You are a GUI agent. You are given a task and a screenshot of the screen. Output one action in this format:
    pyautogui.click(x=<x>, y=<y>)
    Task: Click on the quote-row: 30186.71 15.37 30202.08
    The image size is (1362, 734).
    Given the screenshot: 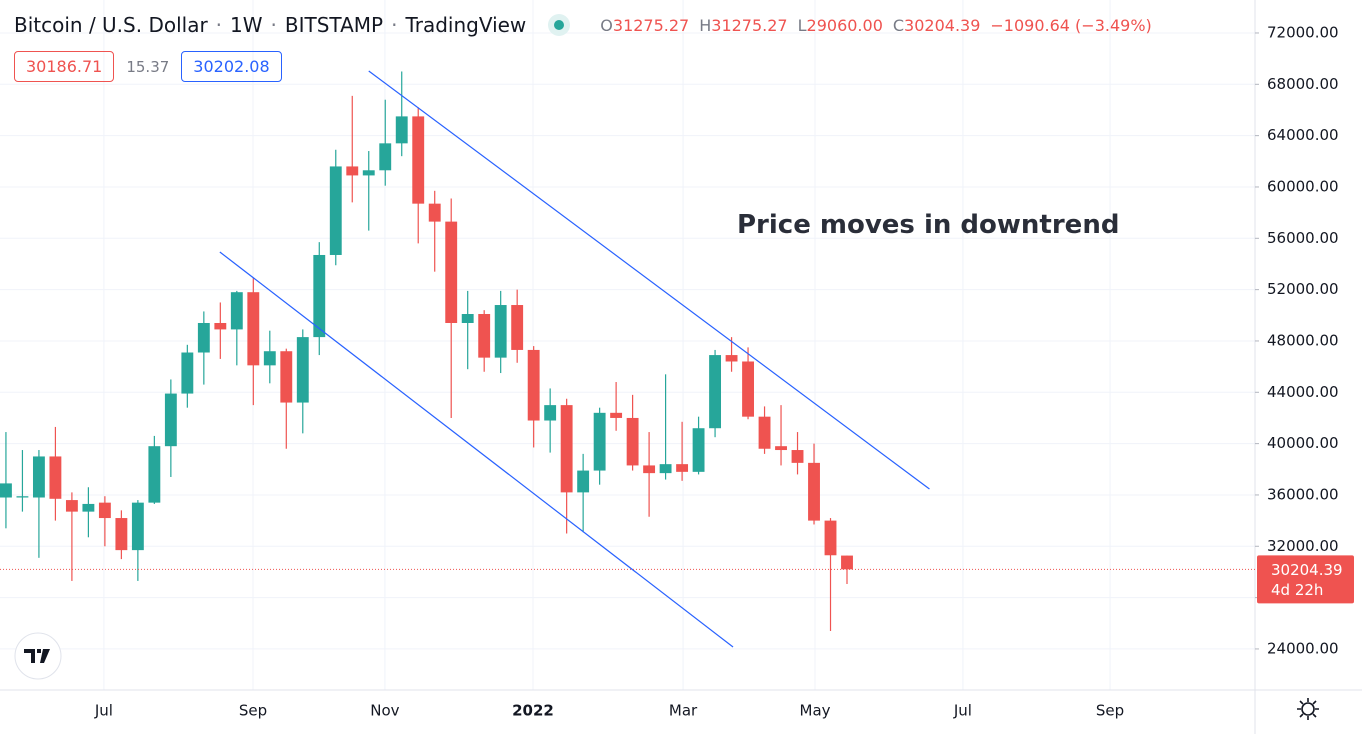 What is the action you would take?
    pyautogui.click(x=148, y=66)
    